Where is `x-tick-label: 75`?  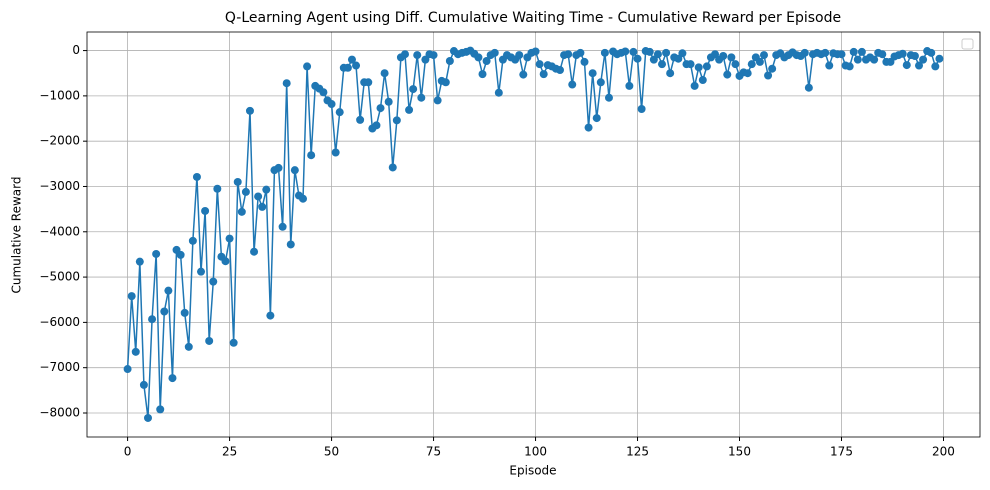 x-tick-label: 75 is located at coordinates (433, 452).